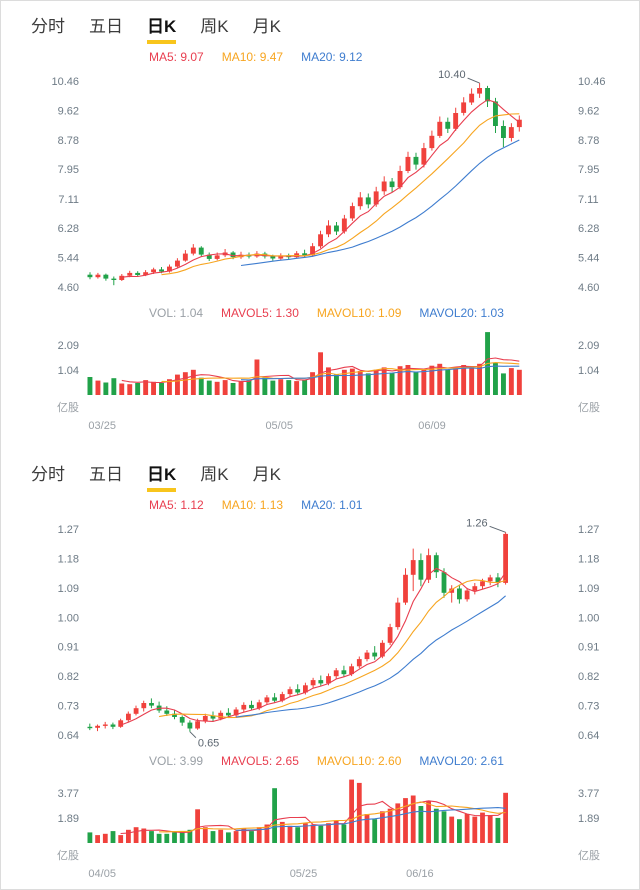 This screenshot has height=890, width=640. What do you see at coordinates (303, 874) in the screenshot?
I see `date-label: 05/25` at bounding box center [303, 874].